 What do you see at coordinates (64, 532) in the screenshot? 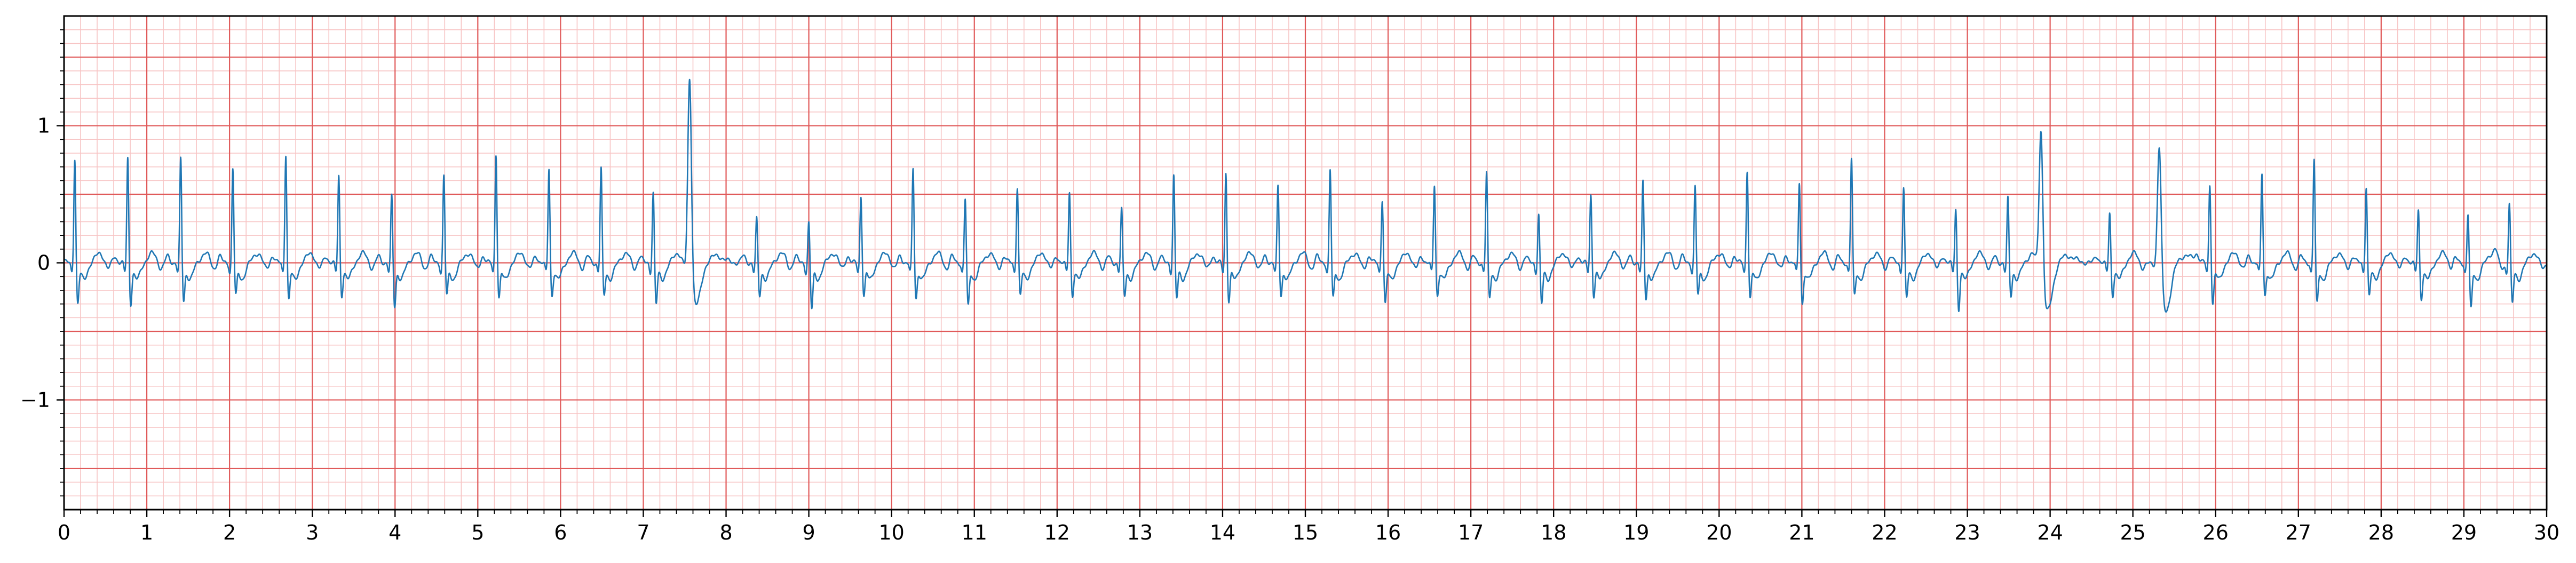
I see `x-tick-label: 0` at bounding box center [64, 532].